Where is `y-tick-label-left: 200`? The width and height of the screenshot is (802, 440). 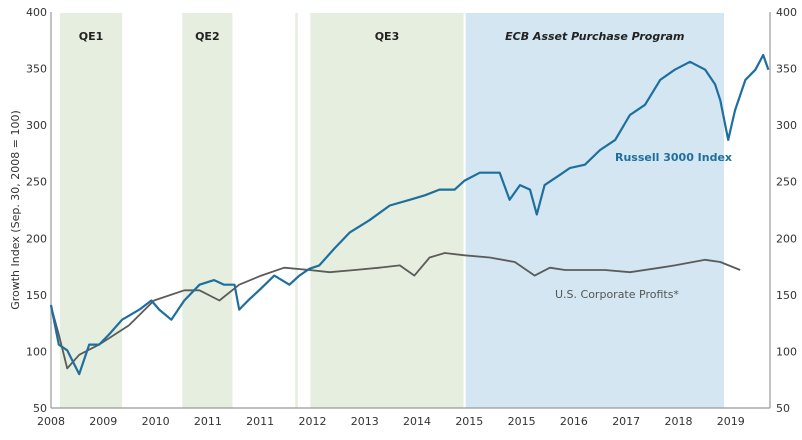 y-tick-label-left: 200 is located at coordinates (36, 238).